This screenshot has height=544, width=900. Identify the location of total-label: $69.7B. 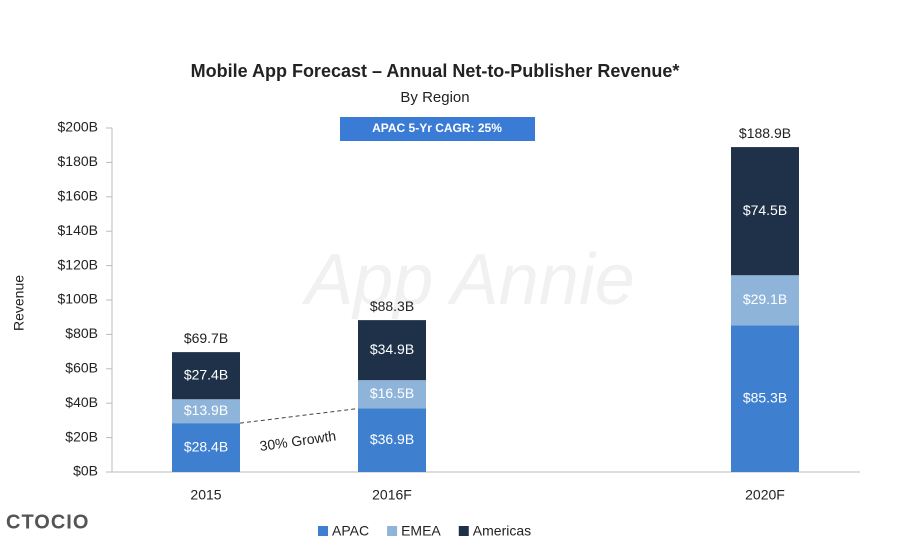
(206, 338).